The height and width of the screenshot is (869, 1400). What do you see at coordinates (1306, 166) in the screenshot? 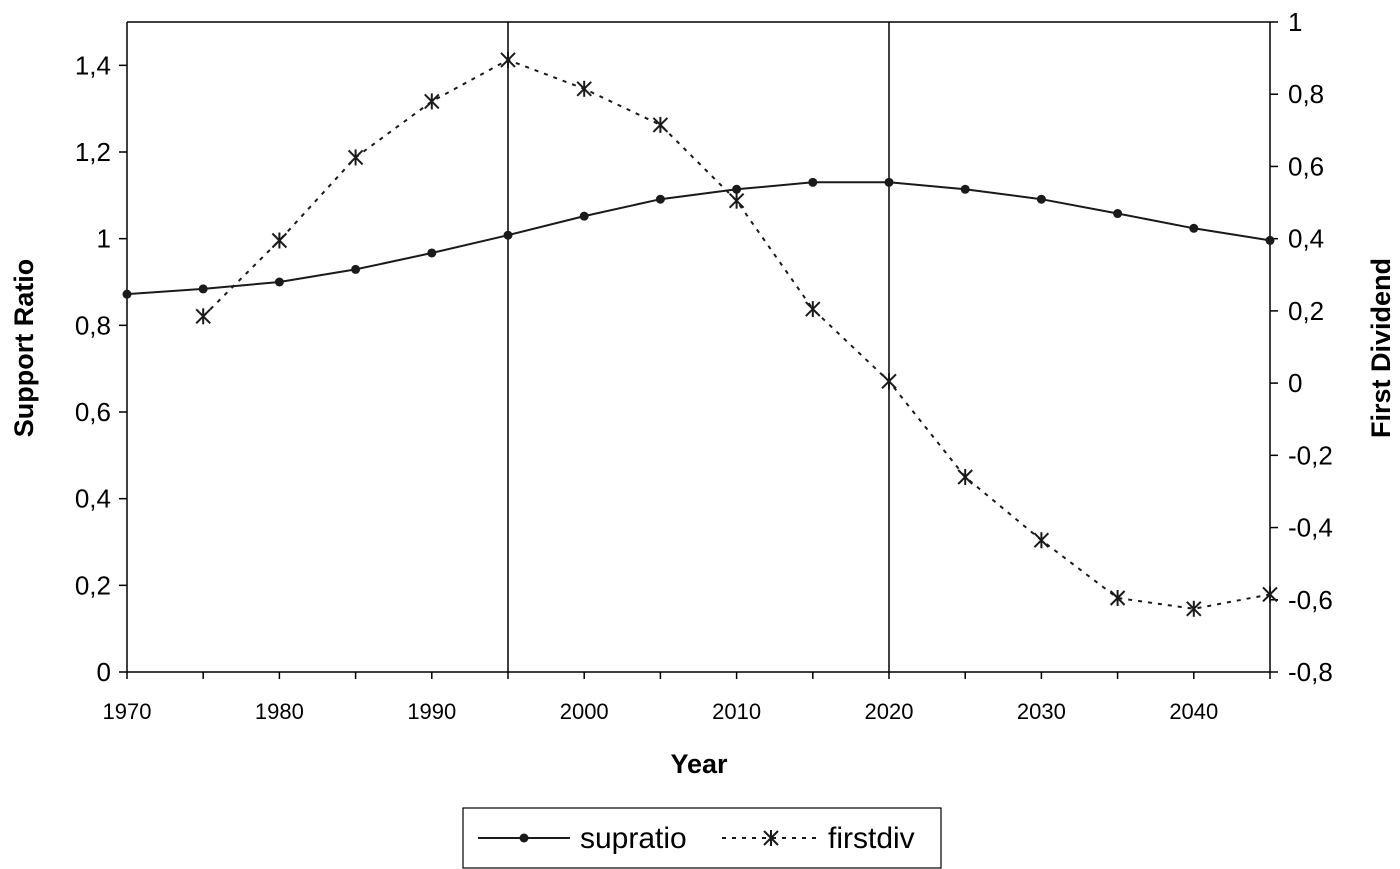
I see `y-right-tick-label: 0,6` at bounding box center [1306, 166].